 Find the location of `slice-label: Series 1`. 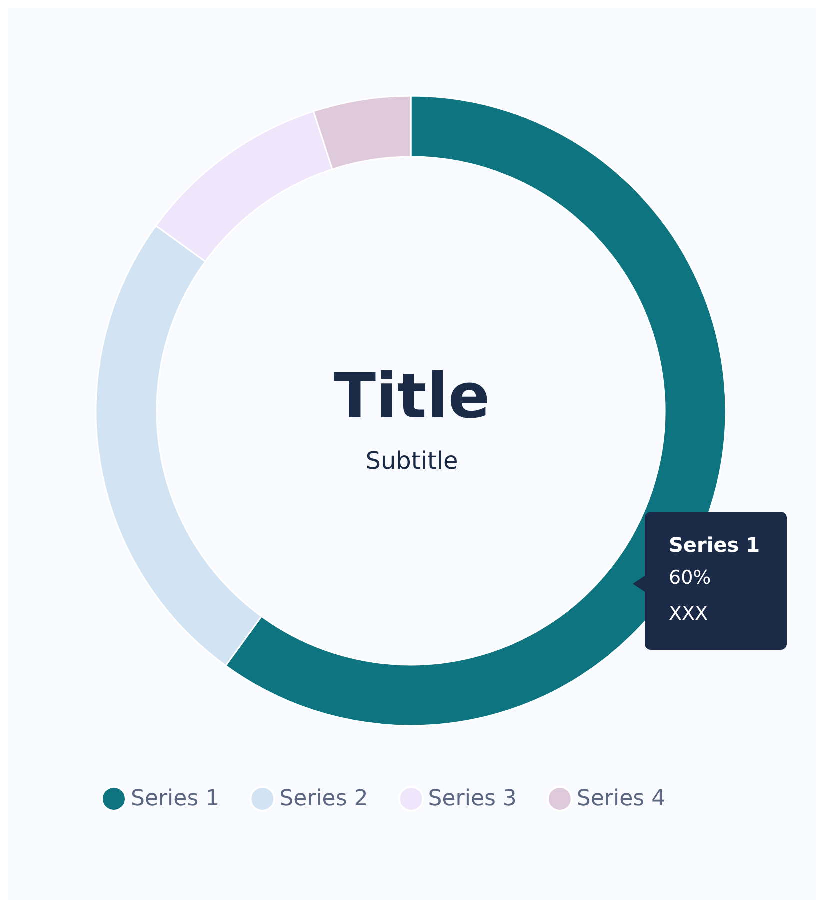

slice-label: Series 1 is located at coordinates (715, 545).